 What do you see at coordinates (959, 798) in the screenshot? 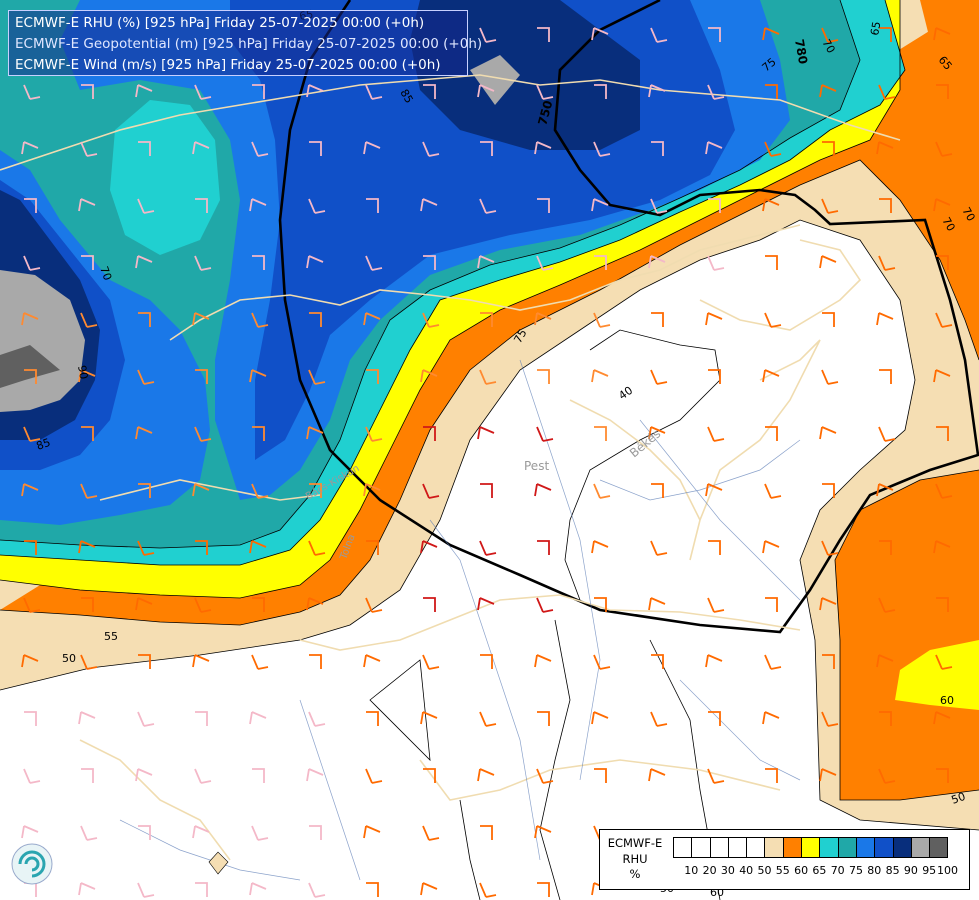
I see `contour-label: 50` at bounding box center [959, 798].